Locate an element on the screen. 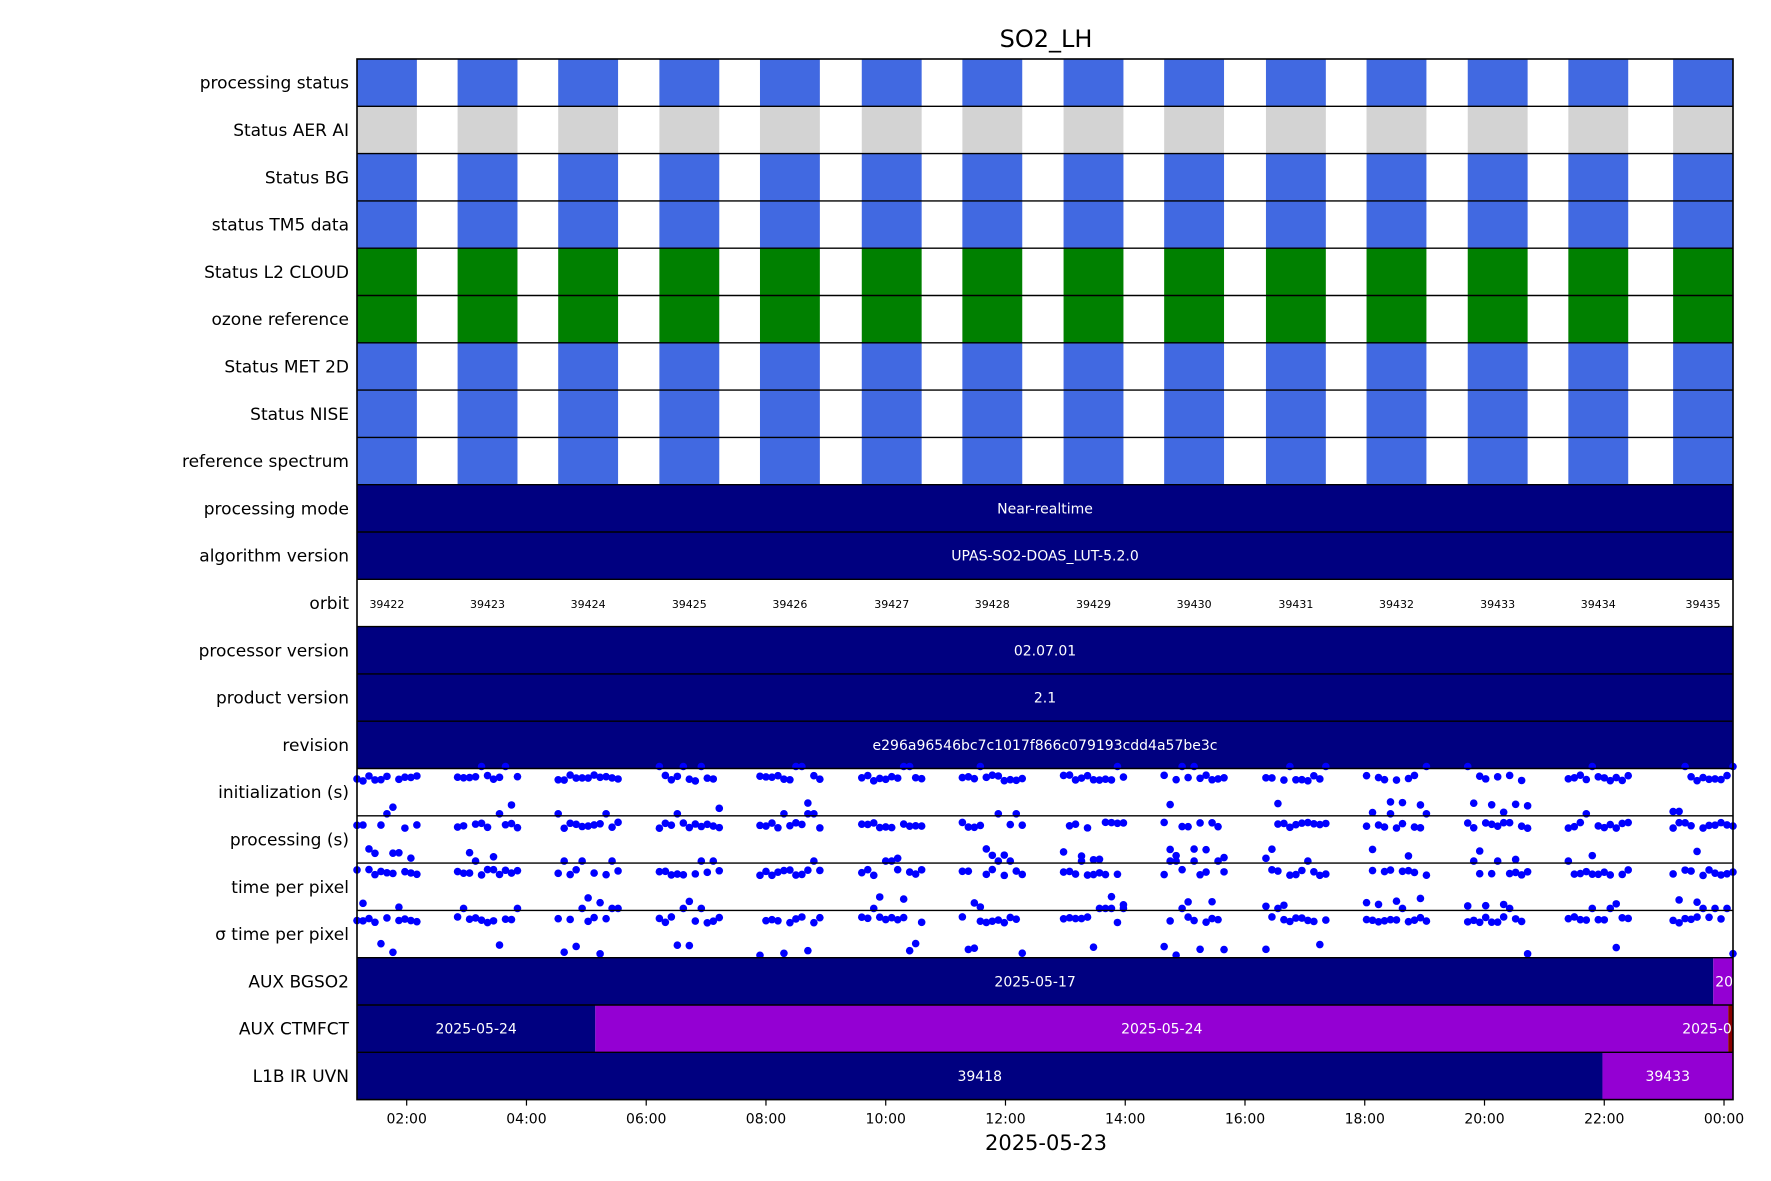  x-axis-label: 2025-05-23 is located at coordinates (1046, 1143).